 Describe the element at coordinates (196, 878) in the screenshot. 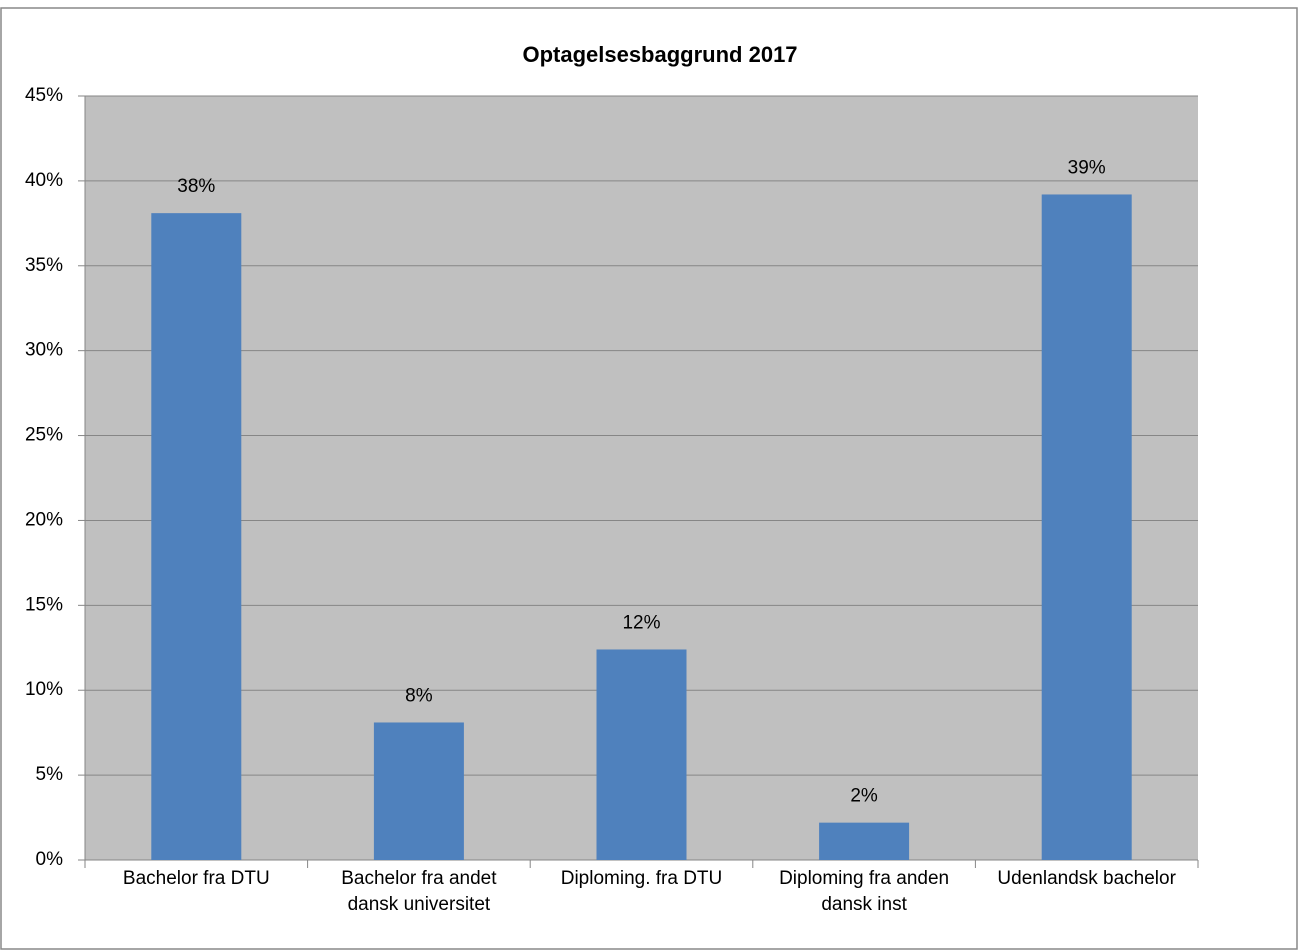

I see `x-tick-label: Bachelor fra DTU` at that location.